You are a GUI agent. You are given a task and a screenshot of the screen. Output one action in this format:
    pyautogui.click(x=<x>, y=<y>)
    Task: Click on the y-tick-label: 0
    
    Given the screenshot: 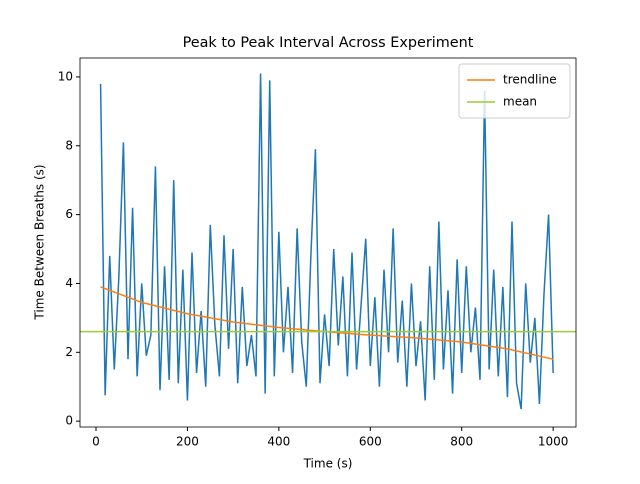 What is the action you would take?
    pyautogui.click(x=69, y=421)
    